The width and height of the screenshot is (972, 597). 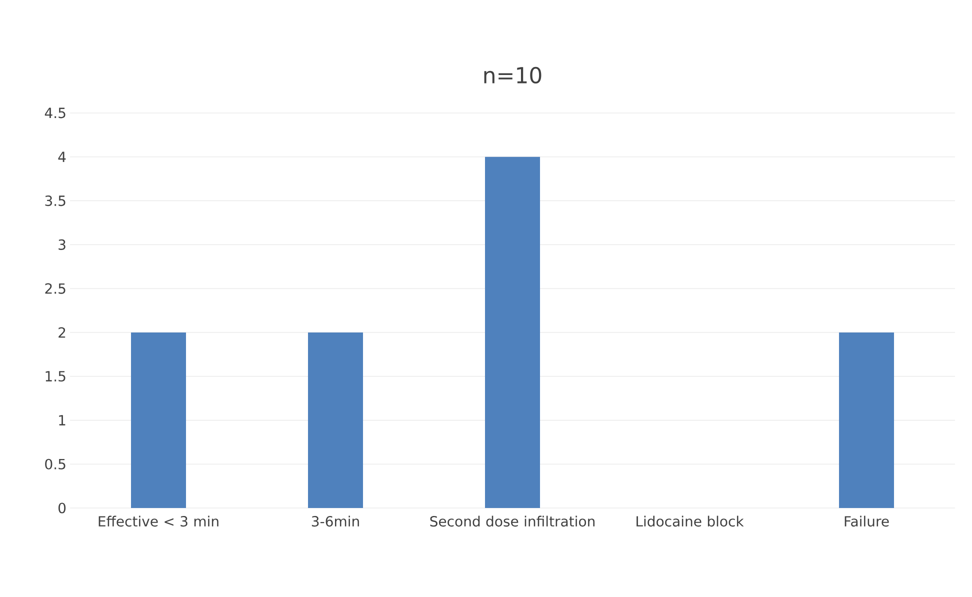 I want to click on y-tick-label: 3.5, so click(x=55, y=200).